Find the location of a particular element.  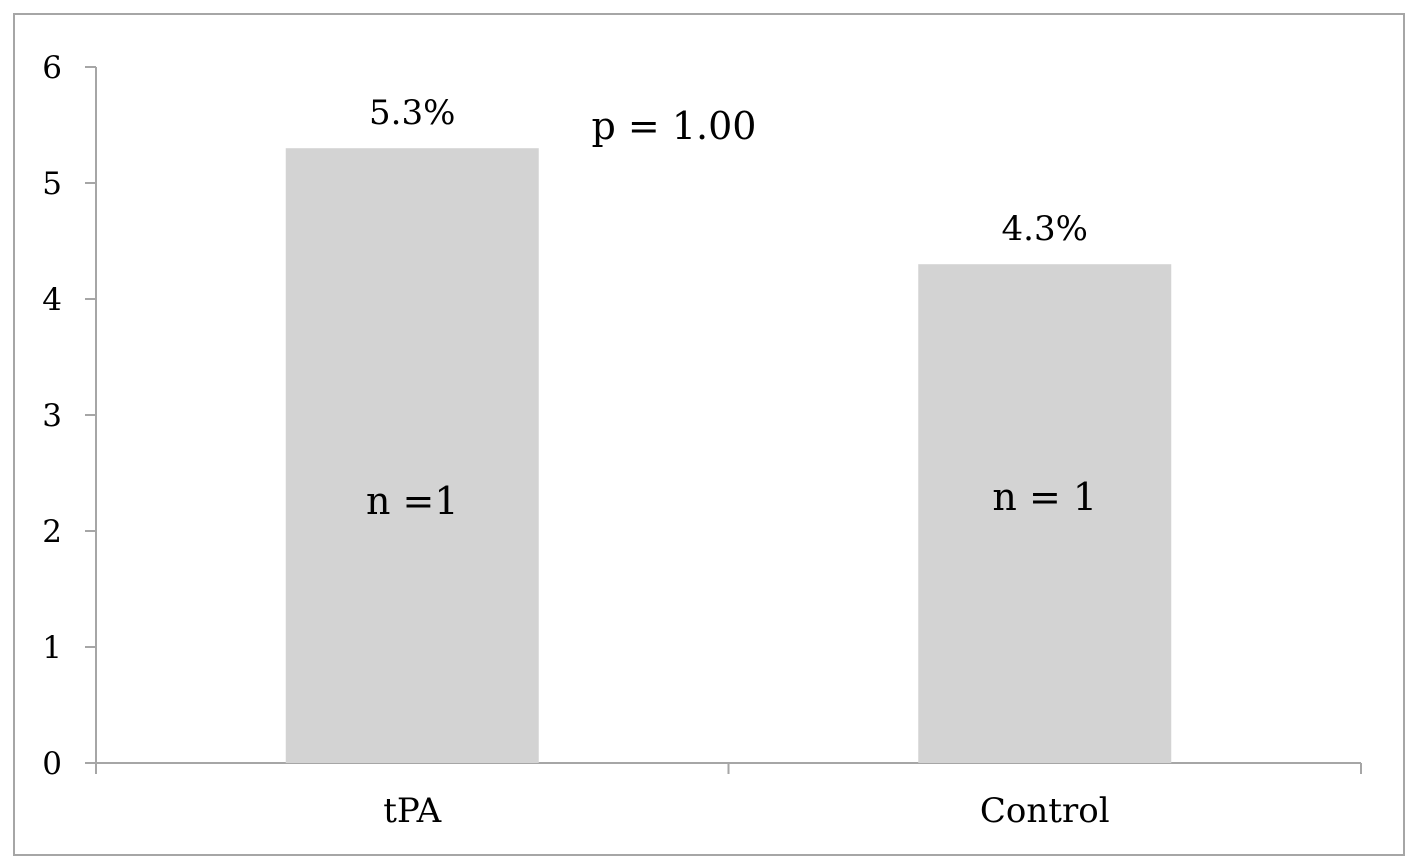

category-label: Control is located at coordinates (1045, 811).